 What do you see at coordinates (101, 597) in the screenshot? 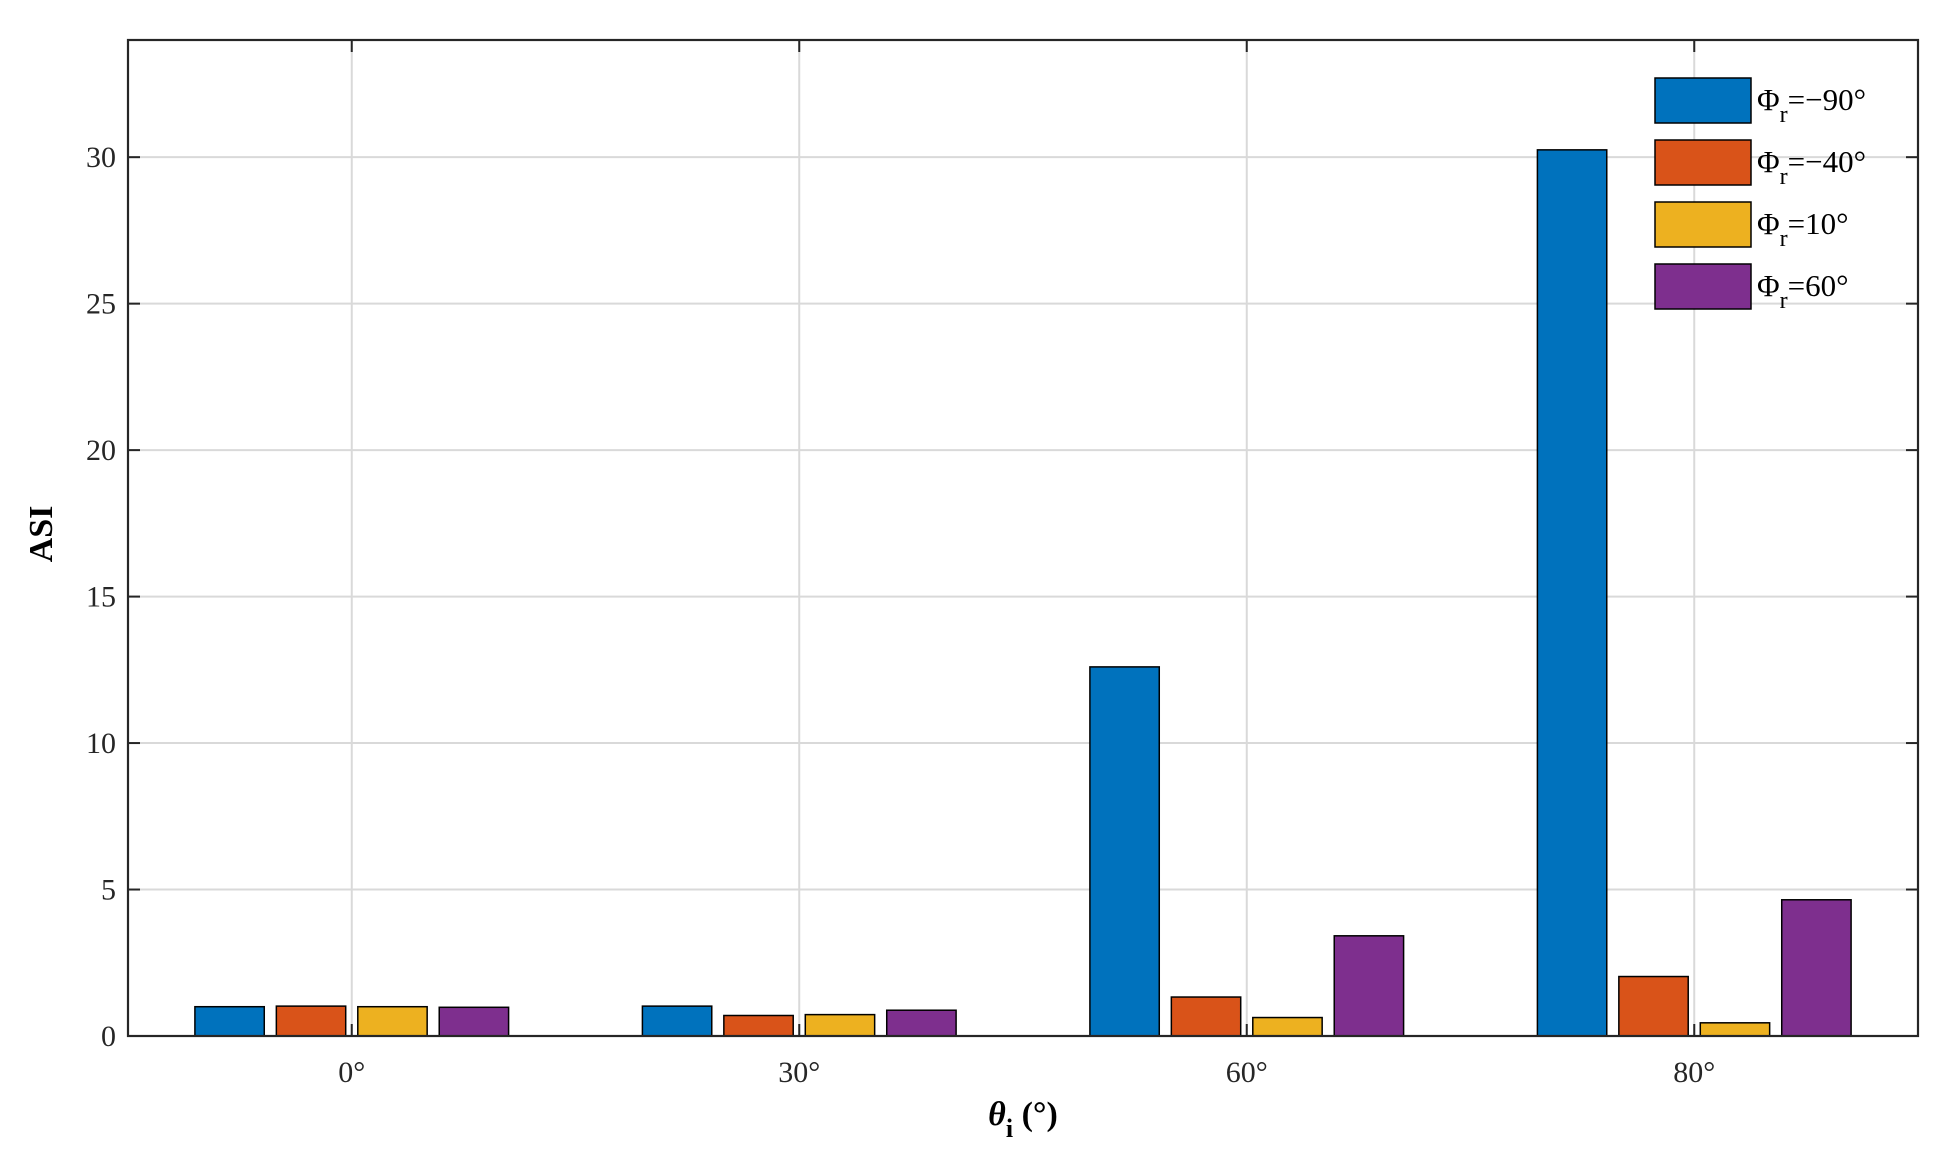
I see `y-tick-label: 15` at bounding box center [101, 597].